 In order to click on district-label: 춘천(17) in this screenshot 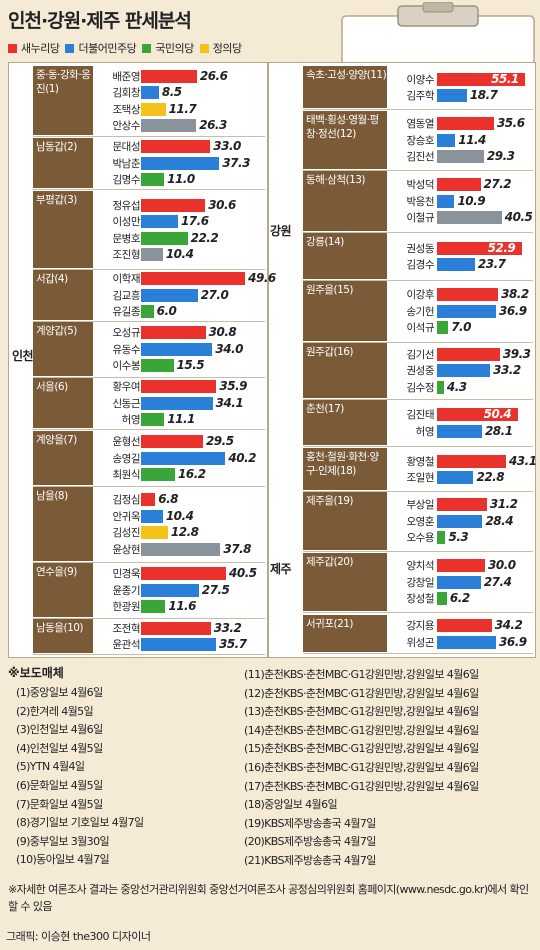, I will do `click(345, 422)`.